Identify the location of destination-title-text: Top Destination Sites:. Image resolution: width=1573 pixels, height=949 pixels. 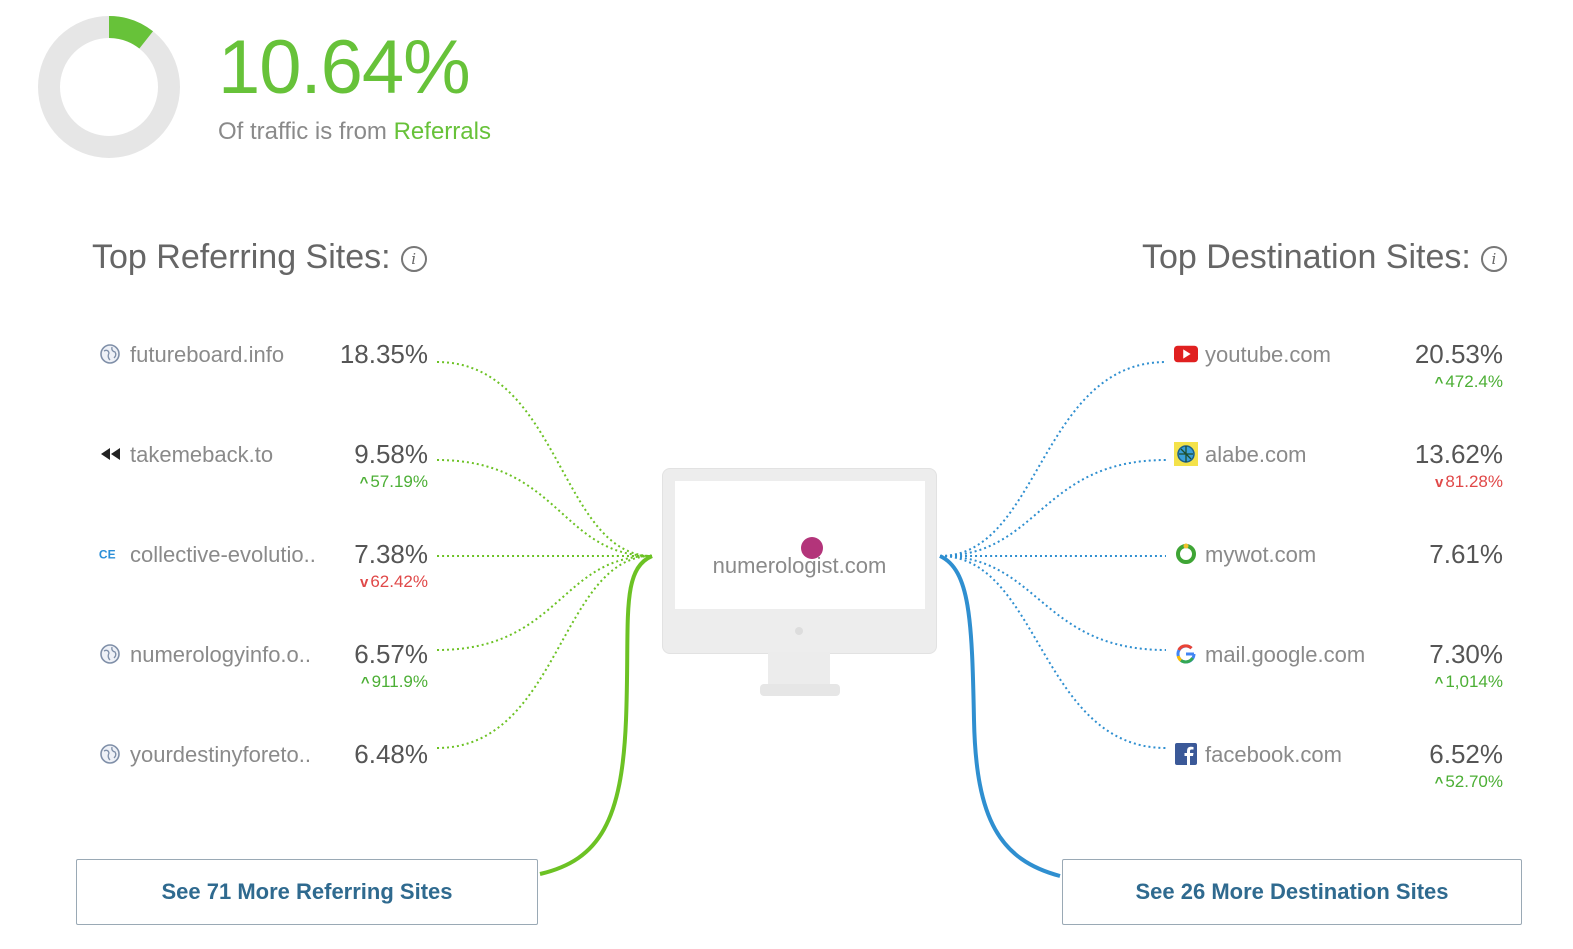
(1306, 257).